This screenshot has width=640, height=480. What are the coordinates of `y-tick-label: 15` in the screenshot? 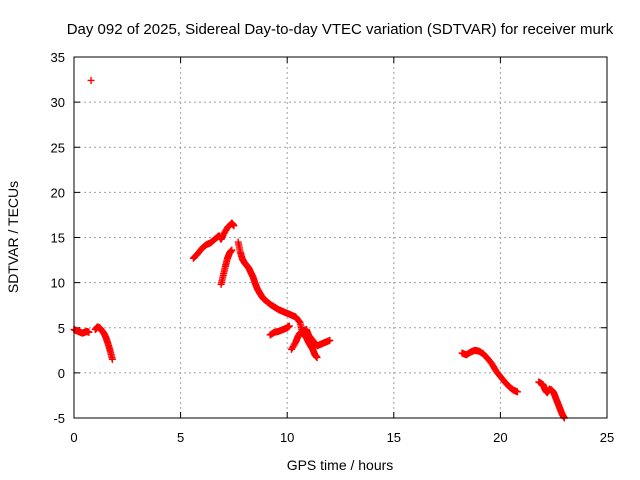 It's located at (58, 238).